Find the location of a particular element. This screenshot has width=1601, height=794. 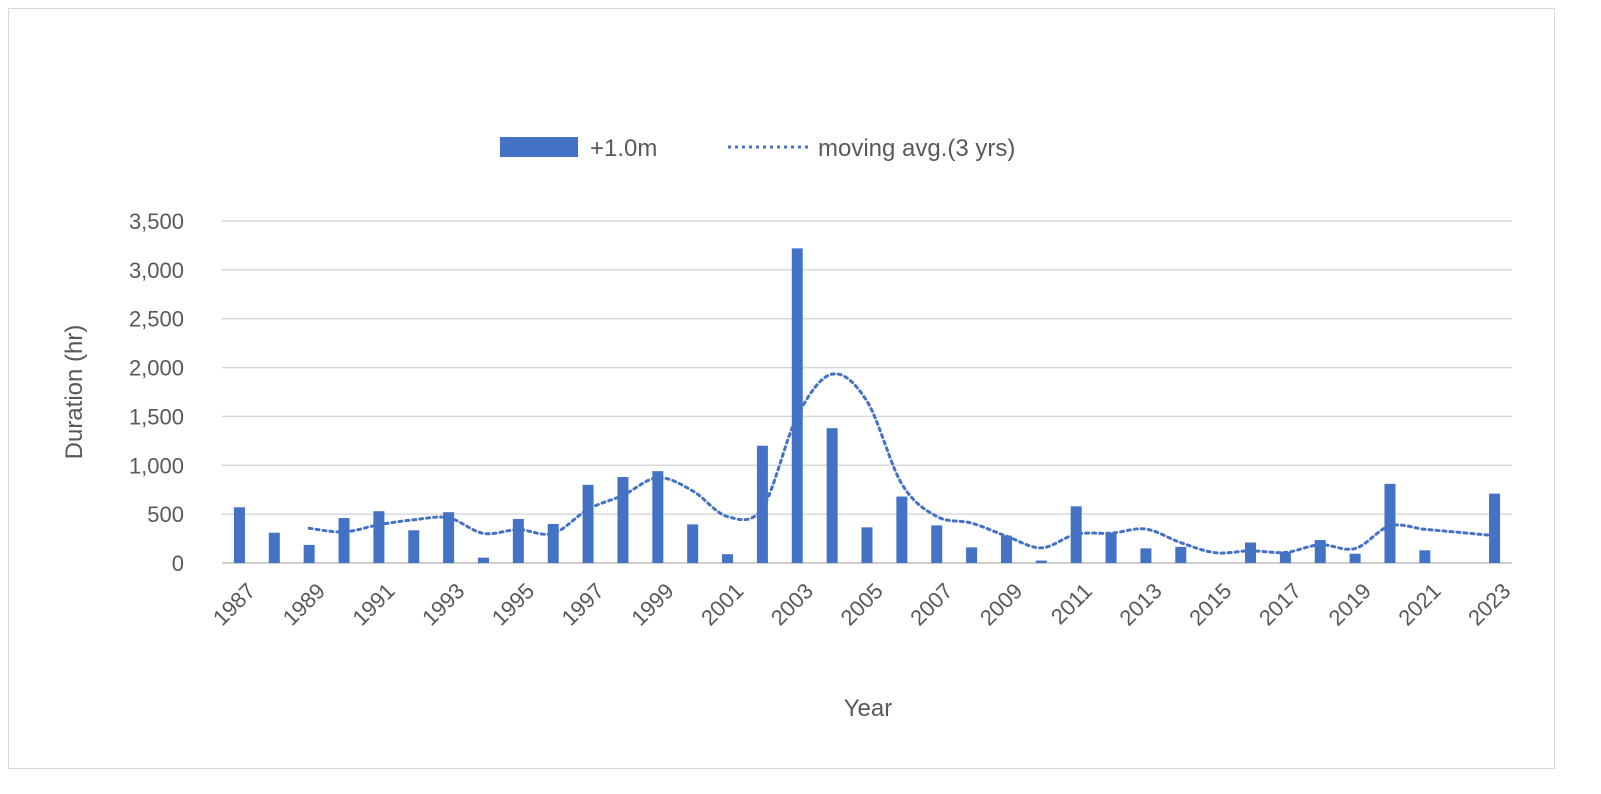

x-tick-label: 1995 is located at coordinates (513, 604).